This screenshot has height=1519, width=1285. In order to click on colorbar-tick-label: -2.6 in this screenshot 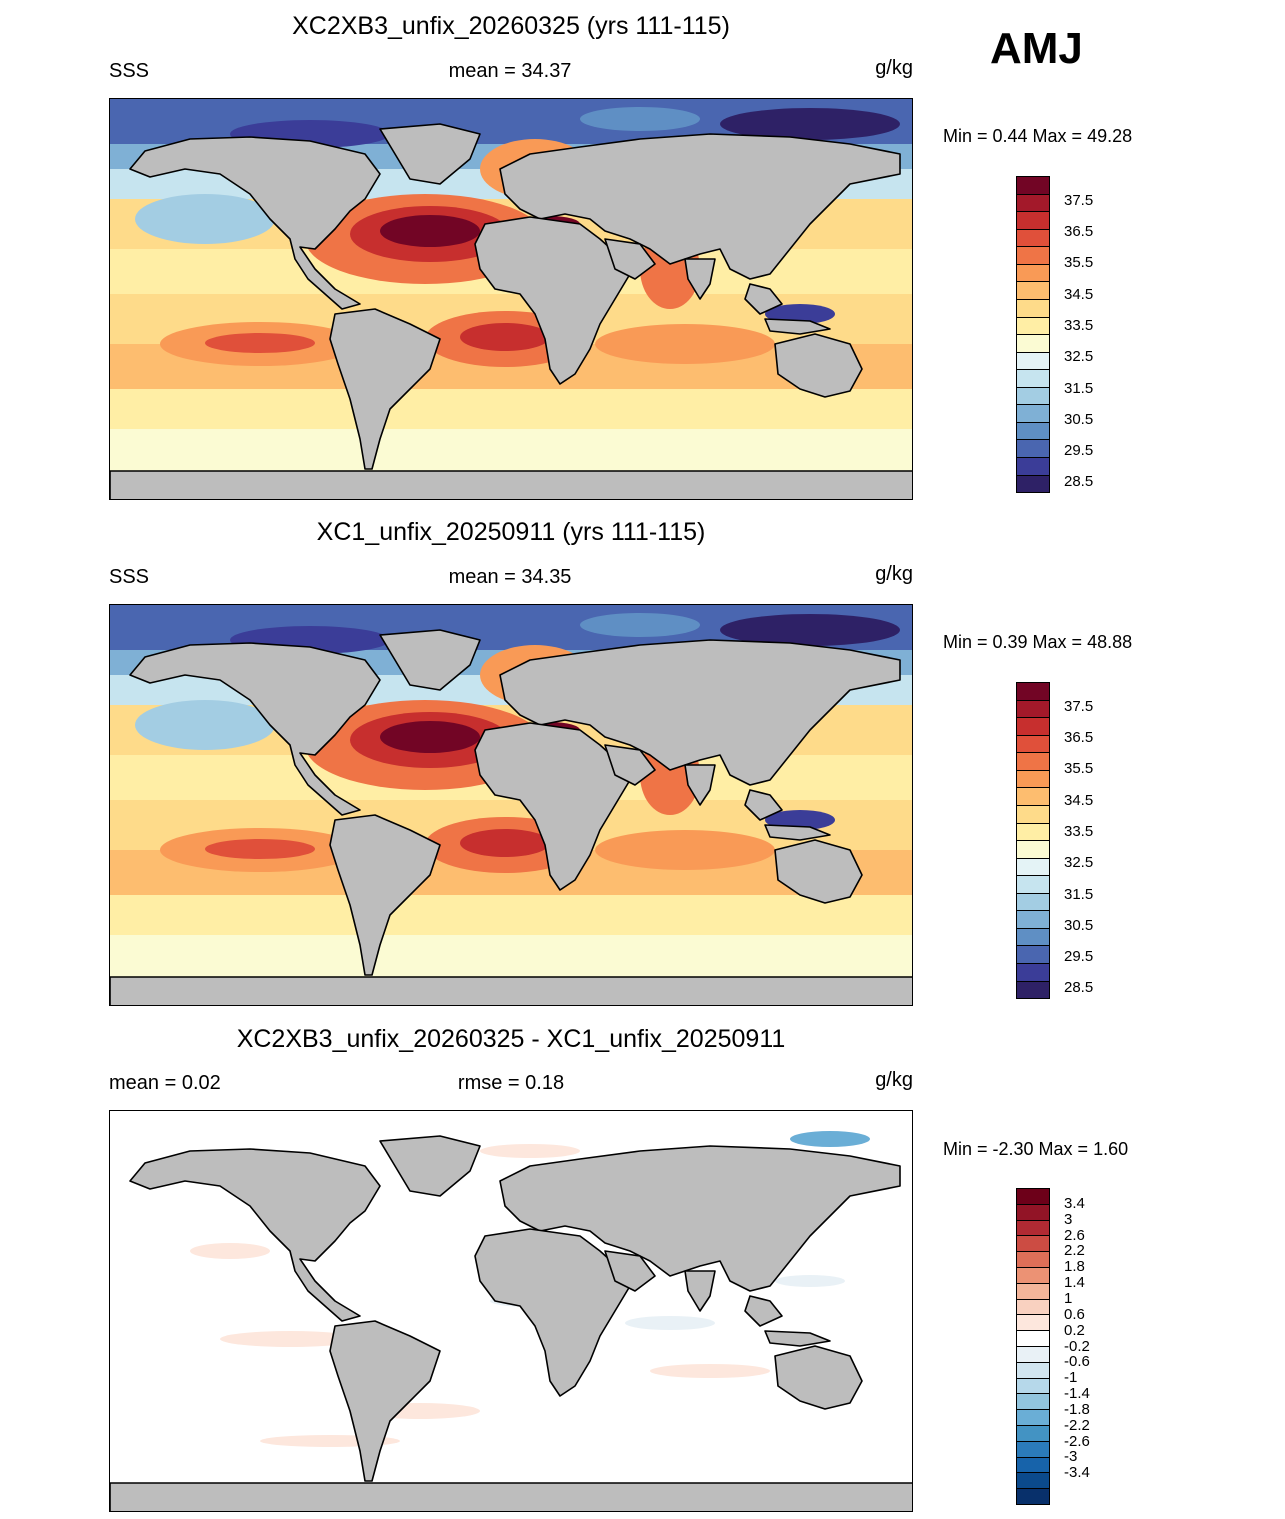, I will do `click(1077, 1441)`.